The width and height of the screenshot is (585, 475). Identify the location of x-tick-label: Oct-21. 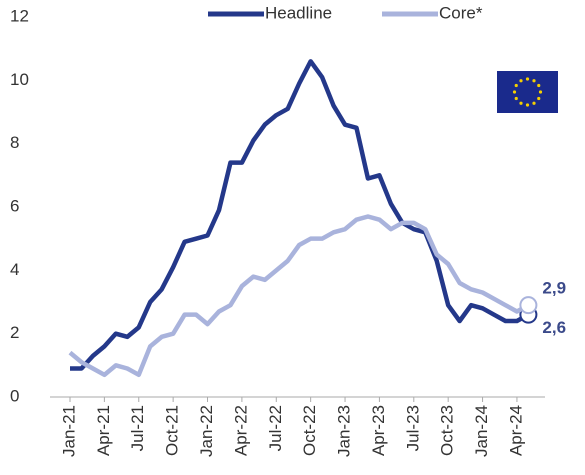
(172, 430).